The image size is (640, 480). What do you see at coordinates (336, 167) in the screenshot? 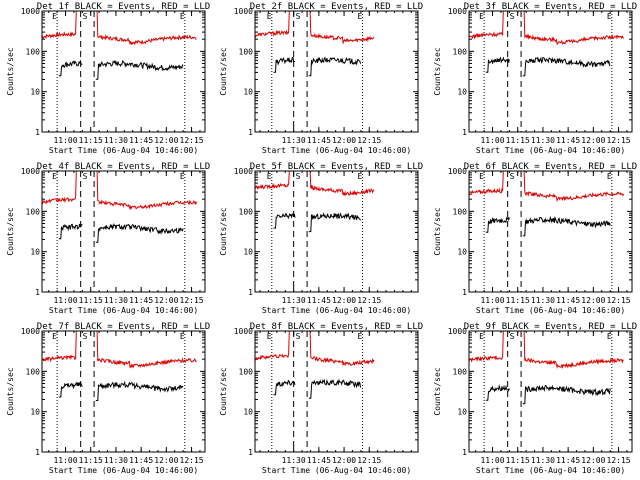
I see `chart-title: Det 5f BLACK = Events, RED = LLD` at bounding box center [336, 167].